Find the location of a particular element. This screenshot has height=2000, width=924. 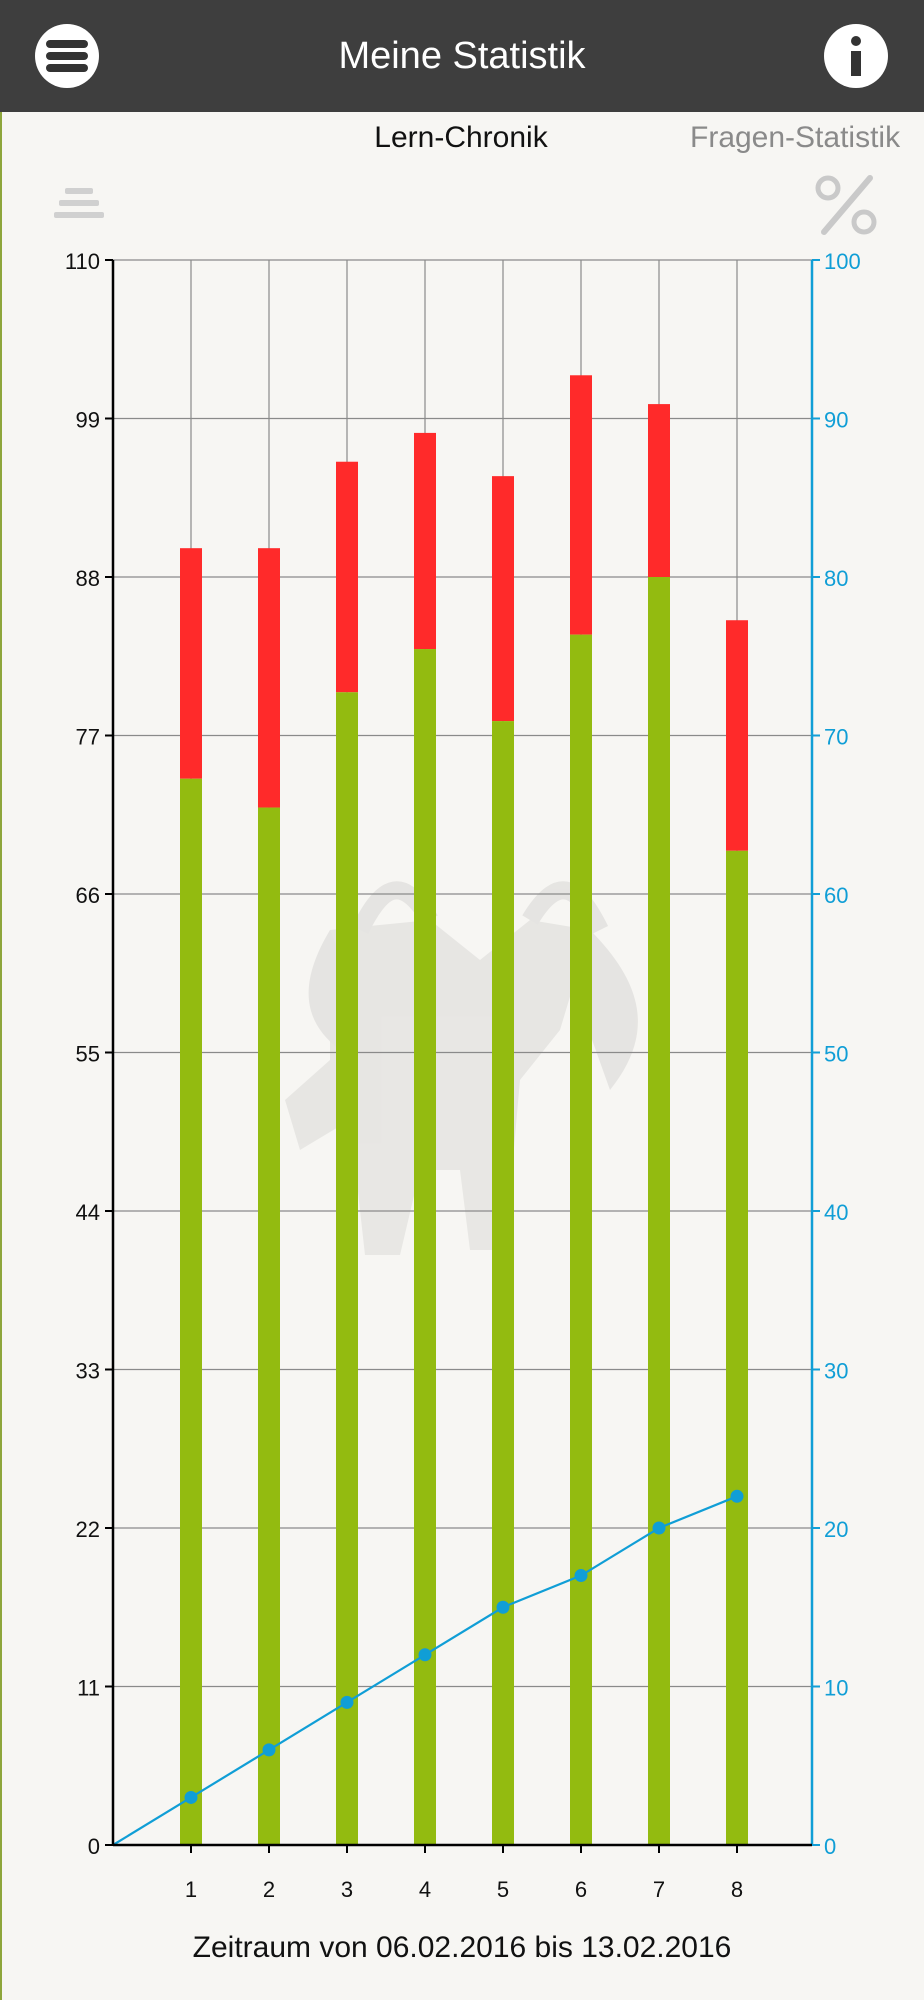

tab-fragen-statistik: Fragen-Statistik is located at coordinates (795, 137).